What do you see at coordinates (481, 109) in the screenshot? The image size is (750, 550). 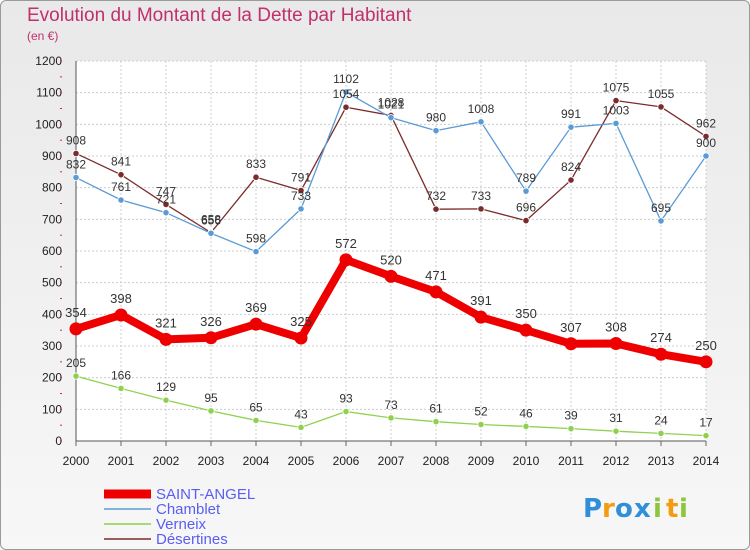 I see `data-label: 1008` at bounding box center [481, 109].